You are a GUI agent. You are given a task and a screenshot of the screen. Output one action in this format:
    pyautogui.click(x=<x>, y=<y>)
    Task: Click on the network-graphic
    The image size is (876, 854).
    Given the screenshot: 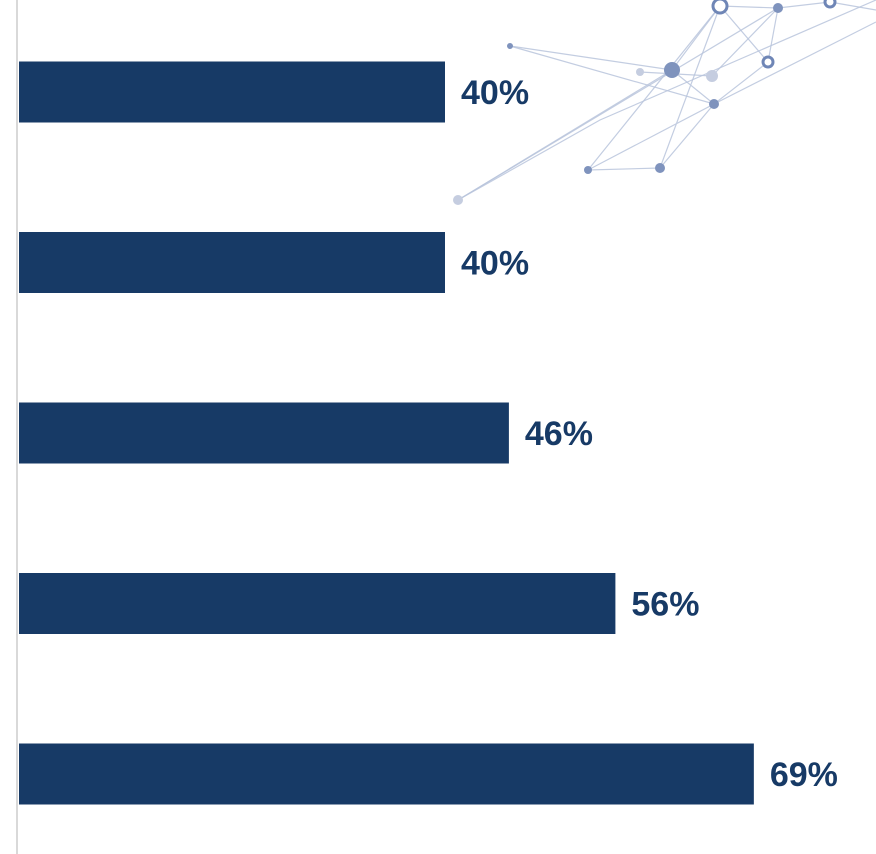 What is the action you would take?
    pyautogui.click(x=664, y=102)
    